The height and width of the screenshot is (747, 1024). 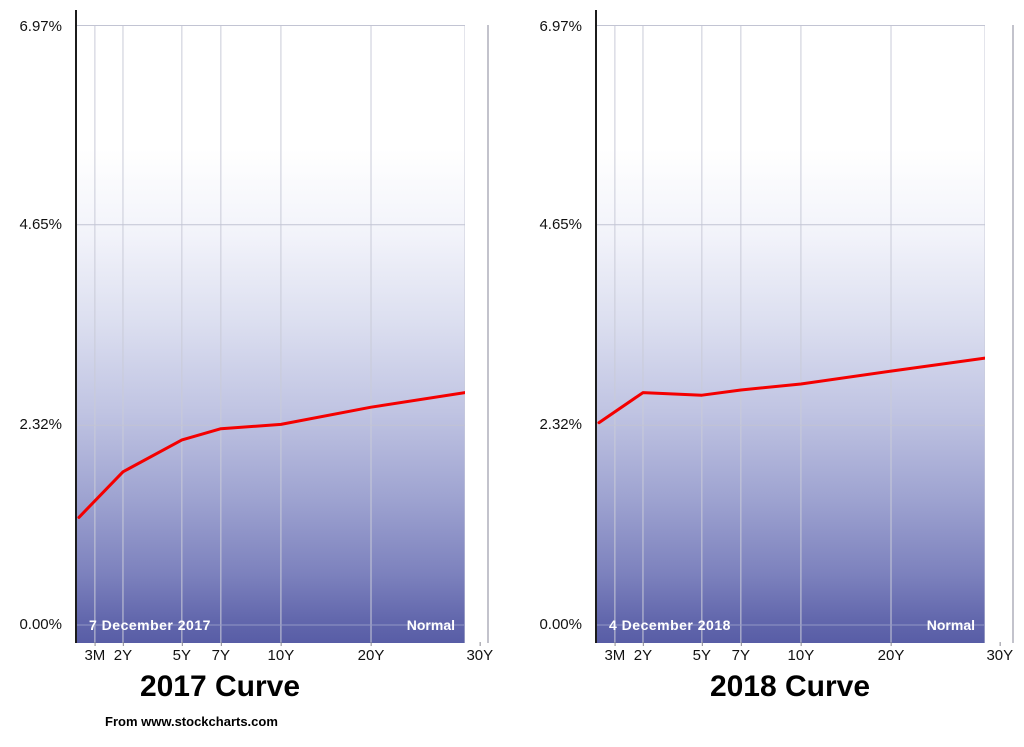 What do you see at coordinates (191, 721) in the screenshot?
I see `credit-text: From www.stockcharts.com` at bounding box center [191, 721].